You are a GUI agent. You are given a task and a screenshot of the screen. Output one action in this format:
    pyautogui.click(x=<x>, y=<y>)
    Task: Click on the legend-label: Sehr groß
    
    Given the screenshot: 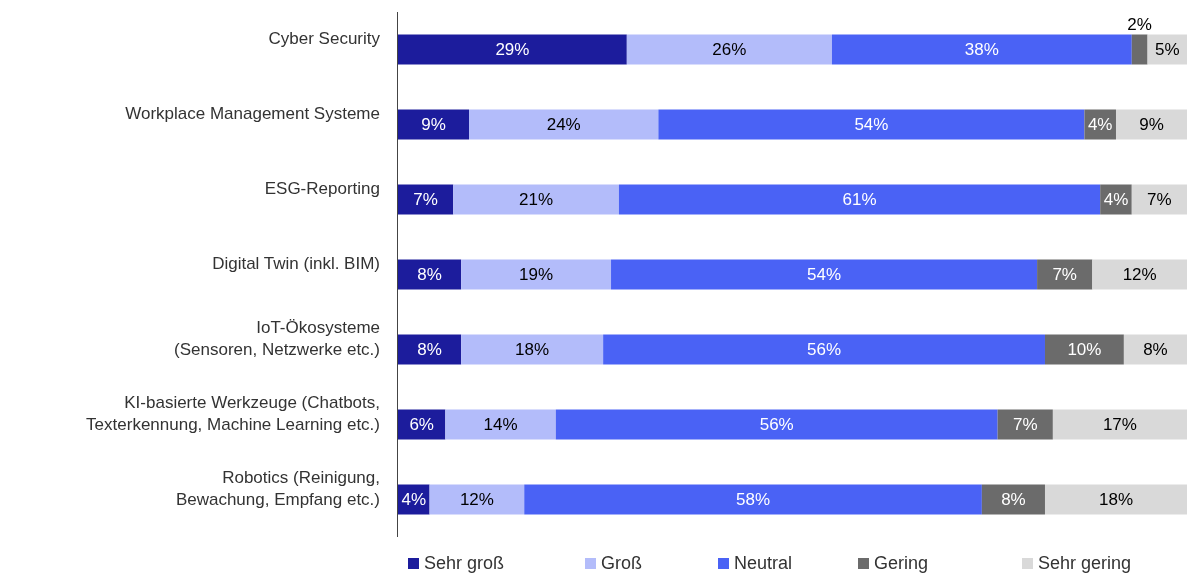 What is the action you would take?
    pyautogui.click(x=464, y=563)
    